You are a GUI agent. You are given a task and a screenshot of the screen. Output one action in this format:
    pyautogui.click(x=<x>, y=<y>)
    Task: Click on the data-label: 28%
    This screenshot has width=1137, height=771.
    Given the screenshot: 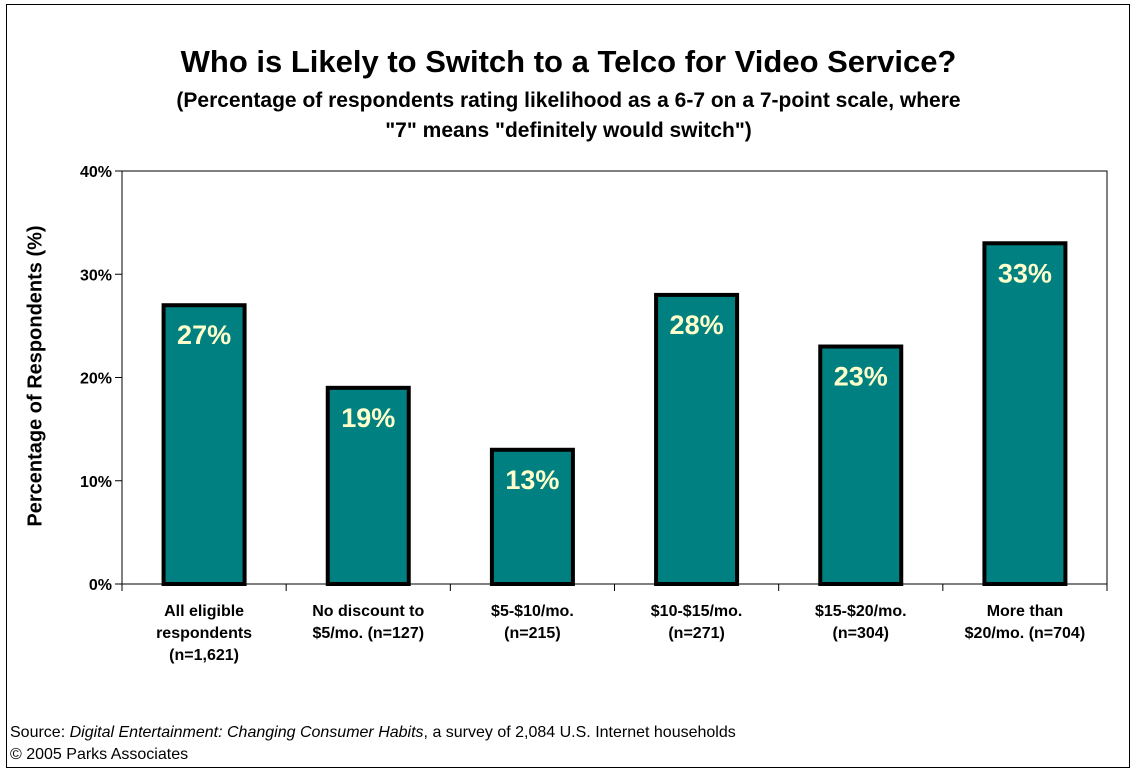 What is the action you would take?
    pyautogui.click(x=697, y=325)
    